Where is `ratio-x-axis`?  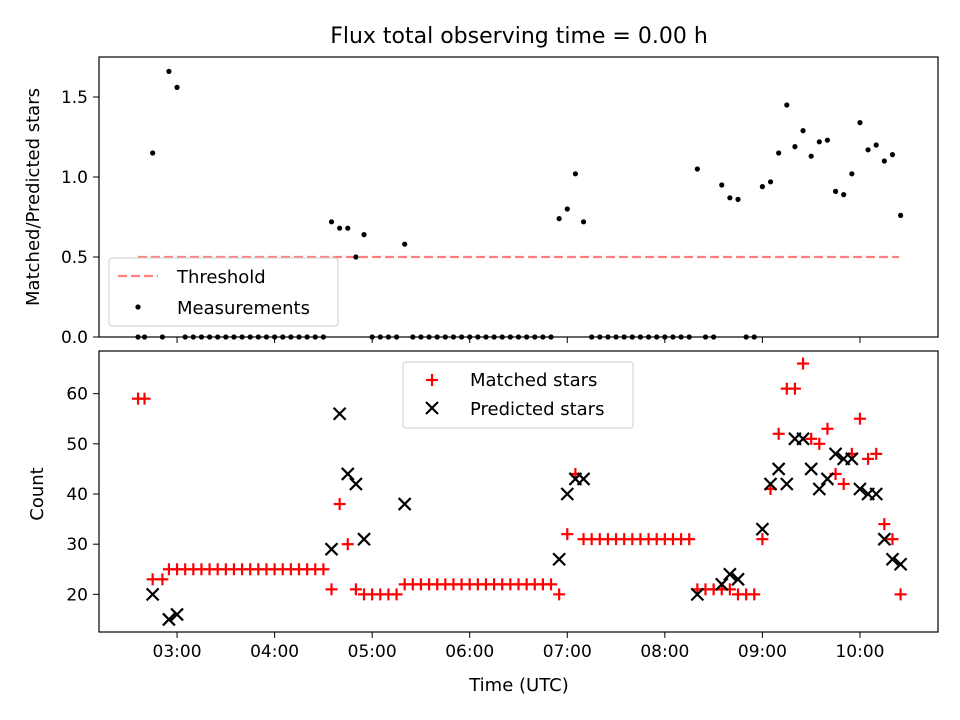
ratio-x-axis is located at coordinates (518, 340).